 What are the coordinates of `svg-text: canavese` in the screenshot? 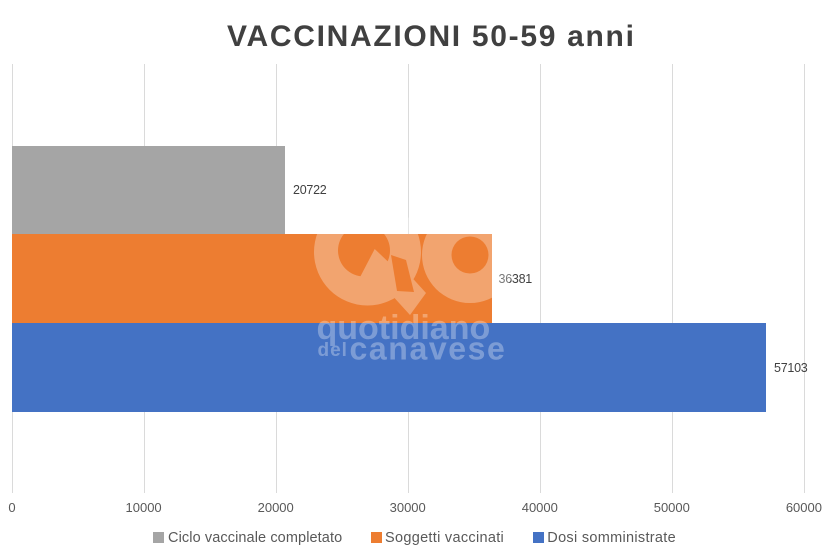 It's located at (428, 349).